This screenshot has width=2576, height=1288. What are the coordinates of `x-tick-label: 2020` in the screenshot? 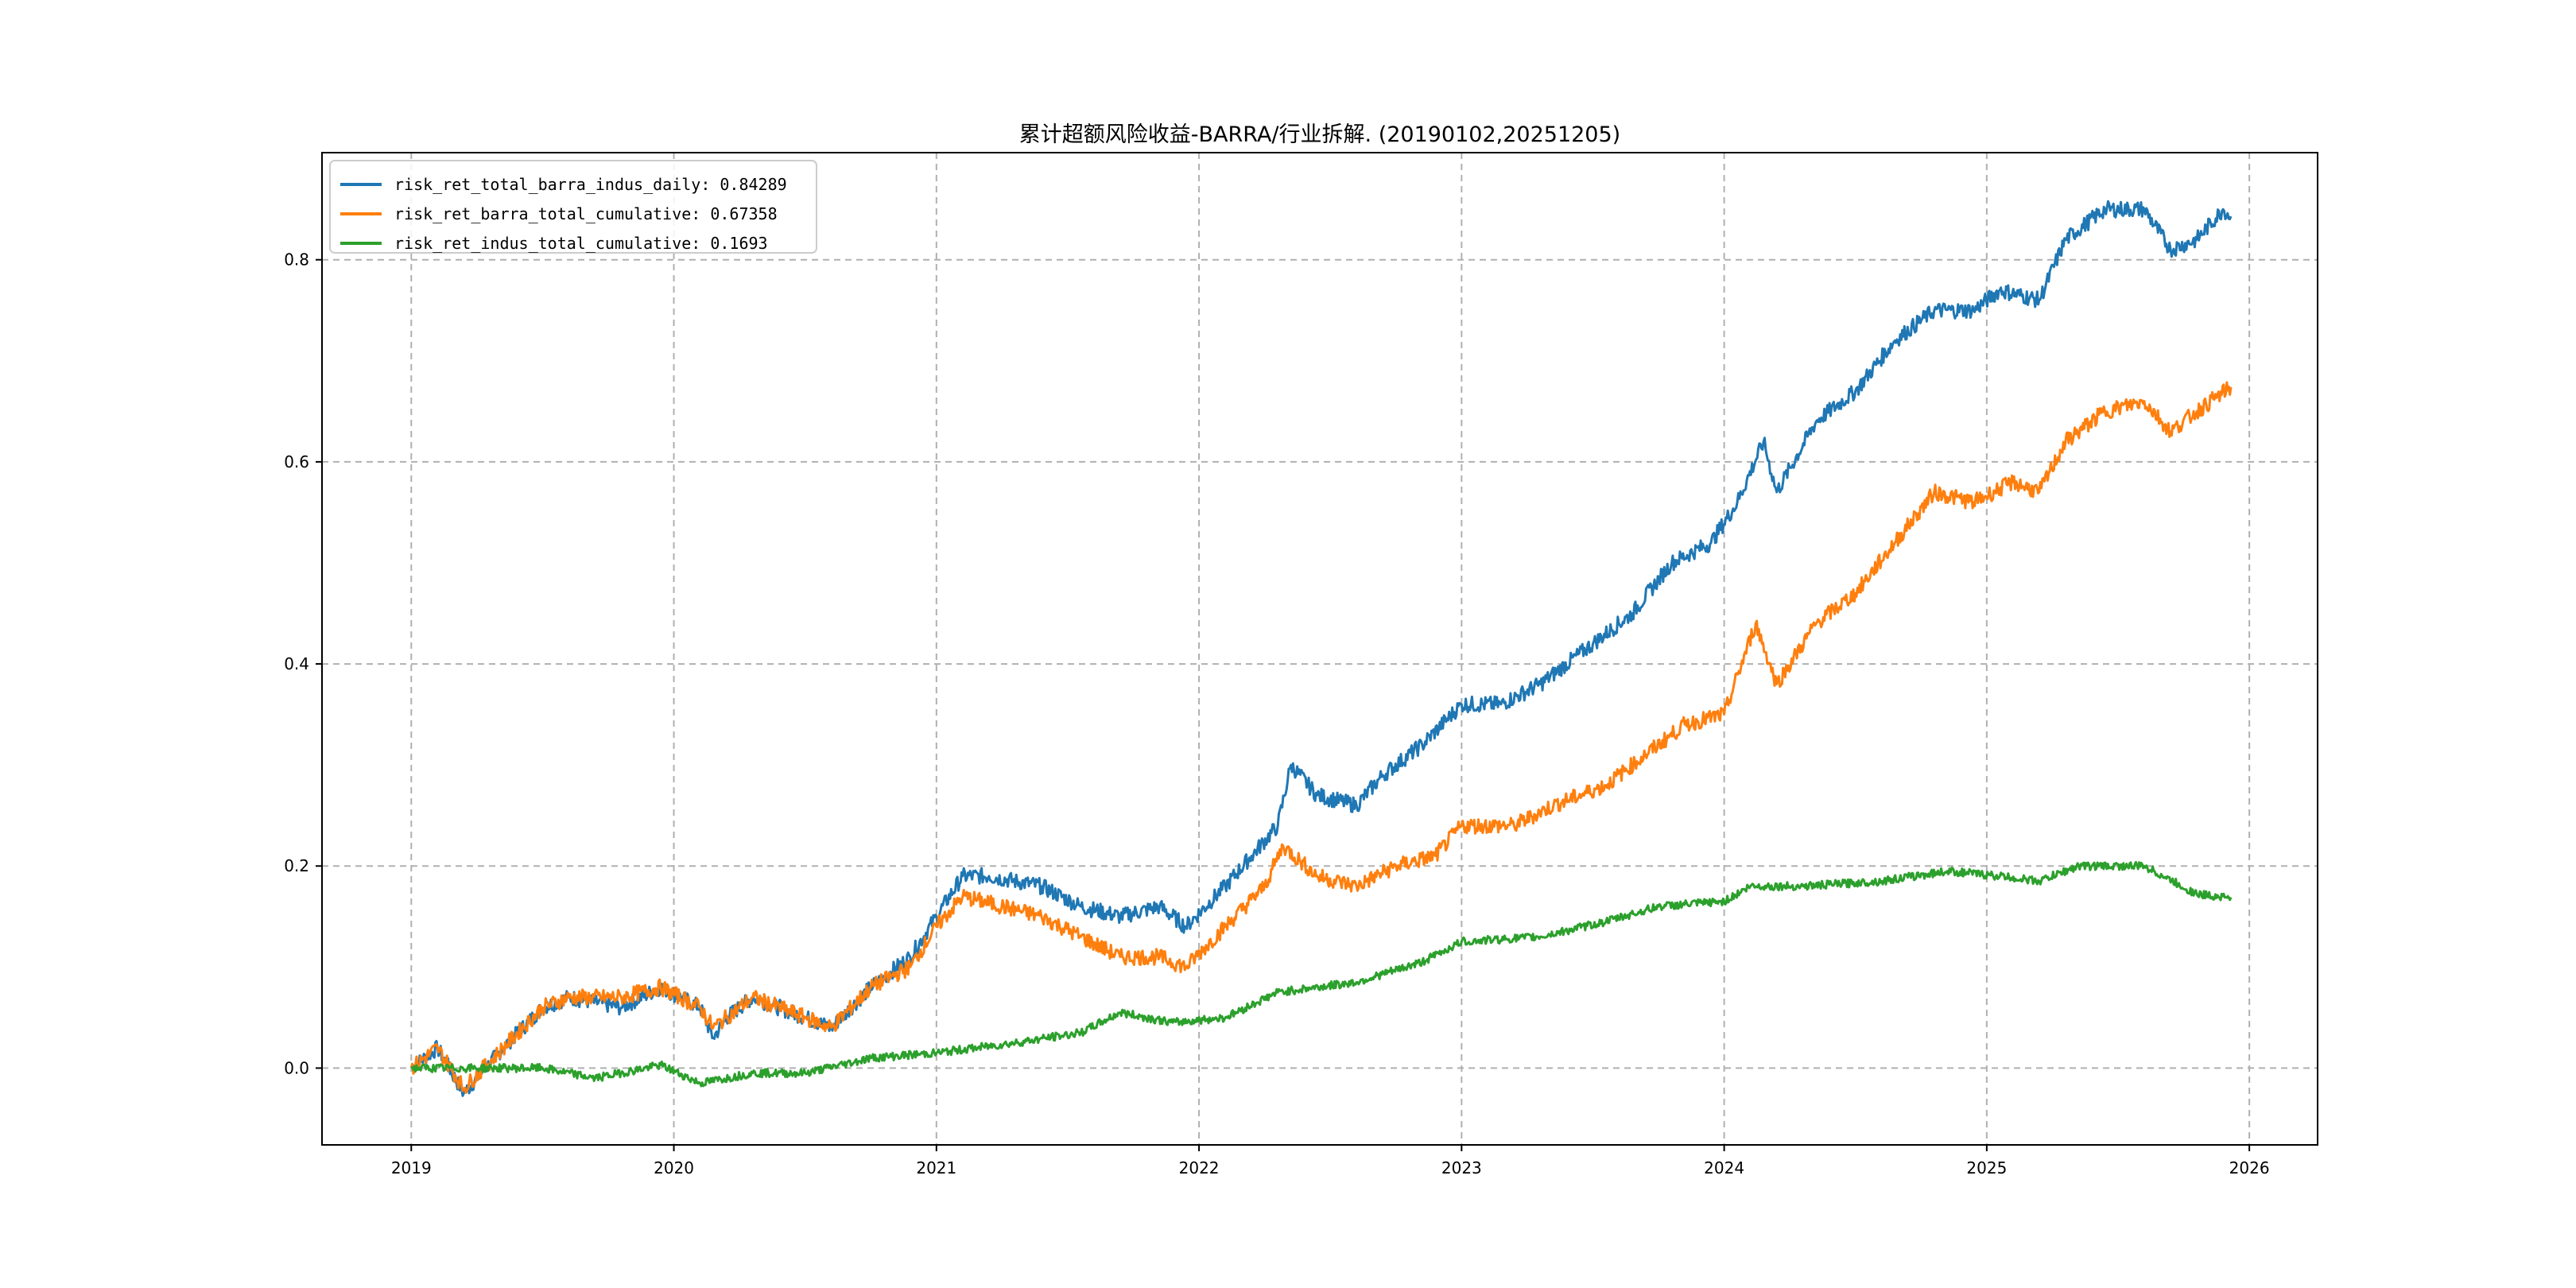 It's located at (674, 1167).